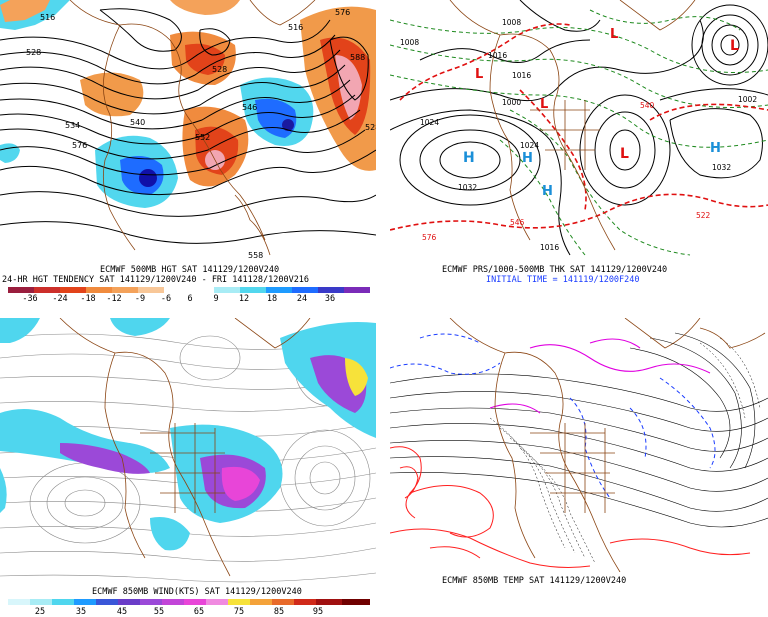 Image resolution: width=768 pixels, height=617 pixels. Describe the element at coordinates (166, 299) in the screenshot. I see `scale-tick: -6` at that location.